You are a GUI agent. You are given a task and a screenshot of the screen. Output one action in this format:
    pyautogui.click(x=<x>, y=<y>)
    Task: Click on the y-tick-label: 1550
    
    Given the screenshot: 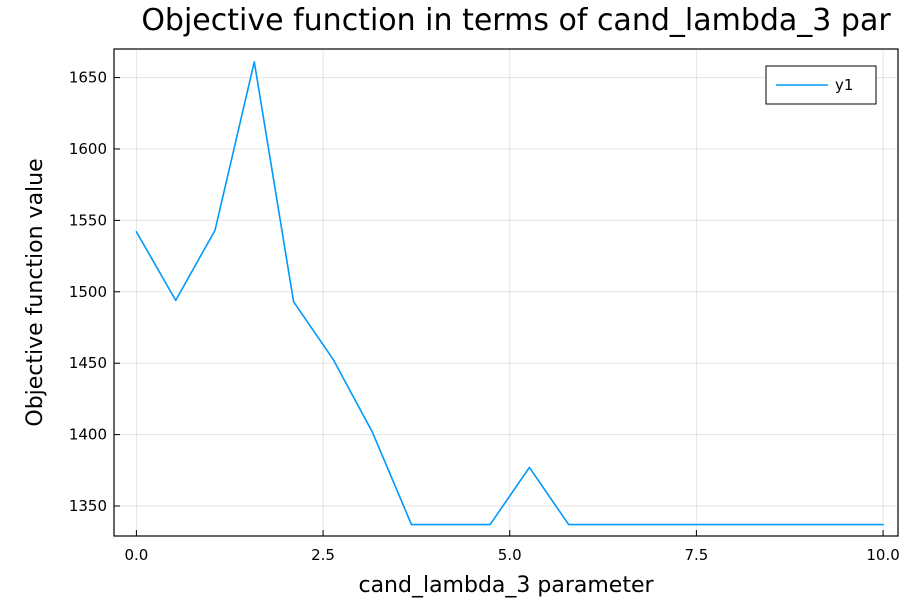 What is the action you would take?
    pyautogui.click(x=88, y=220)
    